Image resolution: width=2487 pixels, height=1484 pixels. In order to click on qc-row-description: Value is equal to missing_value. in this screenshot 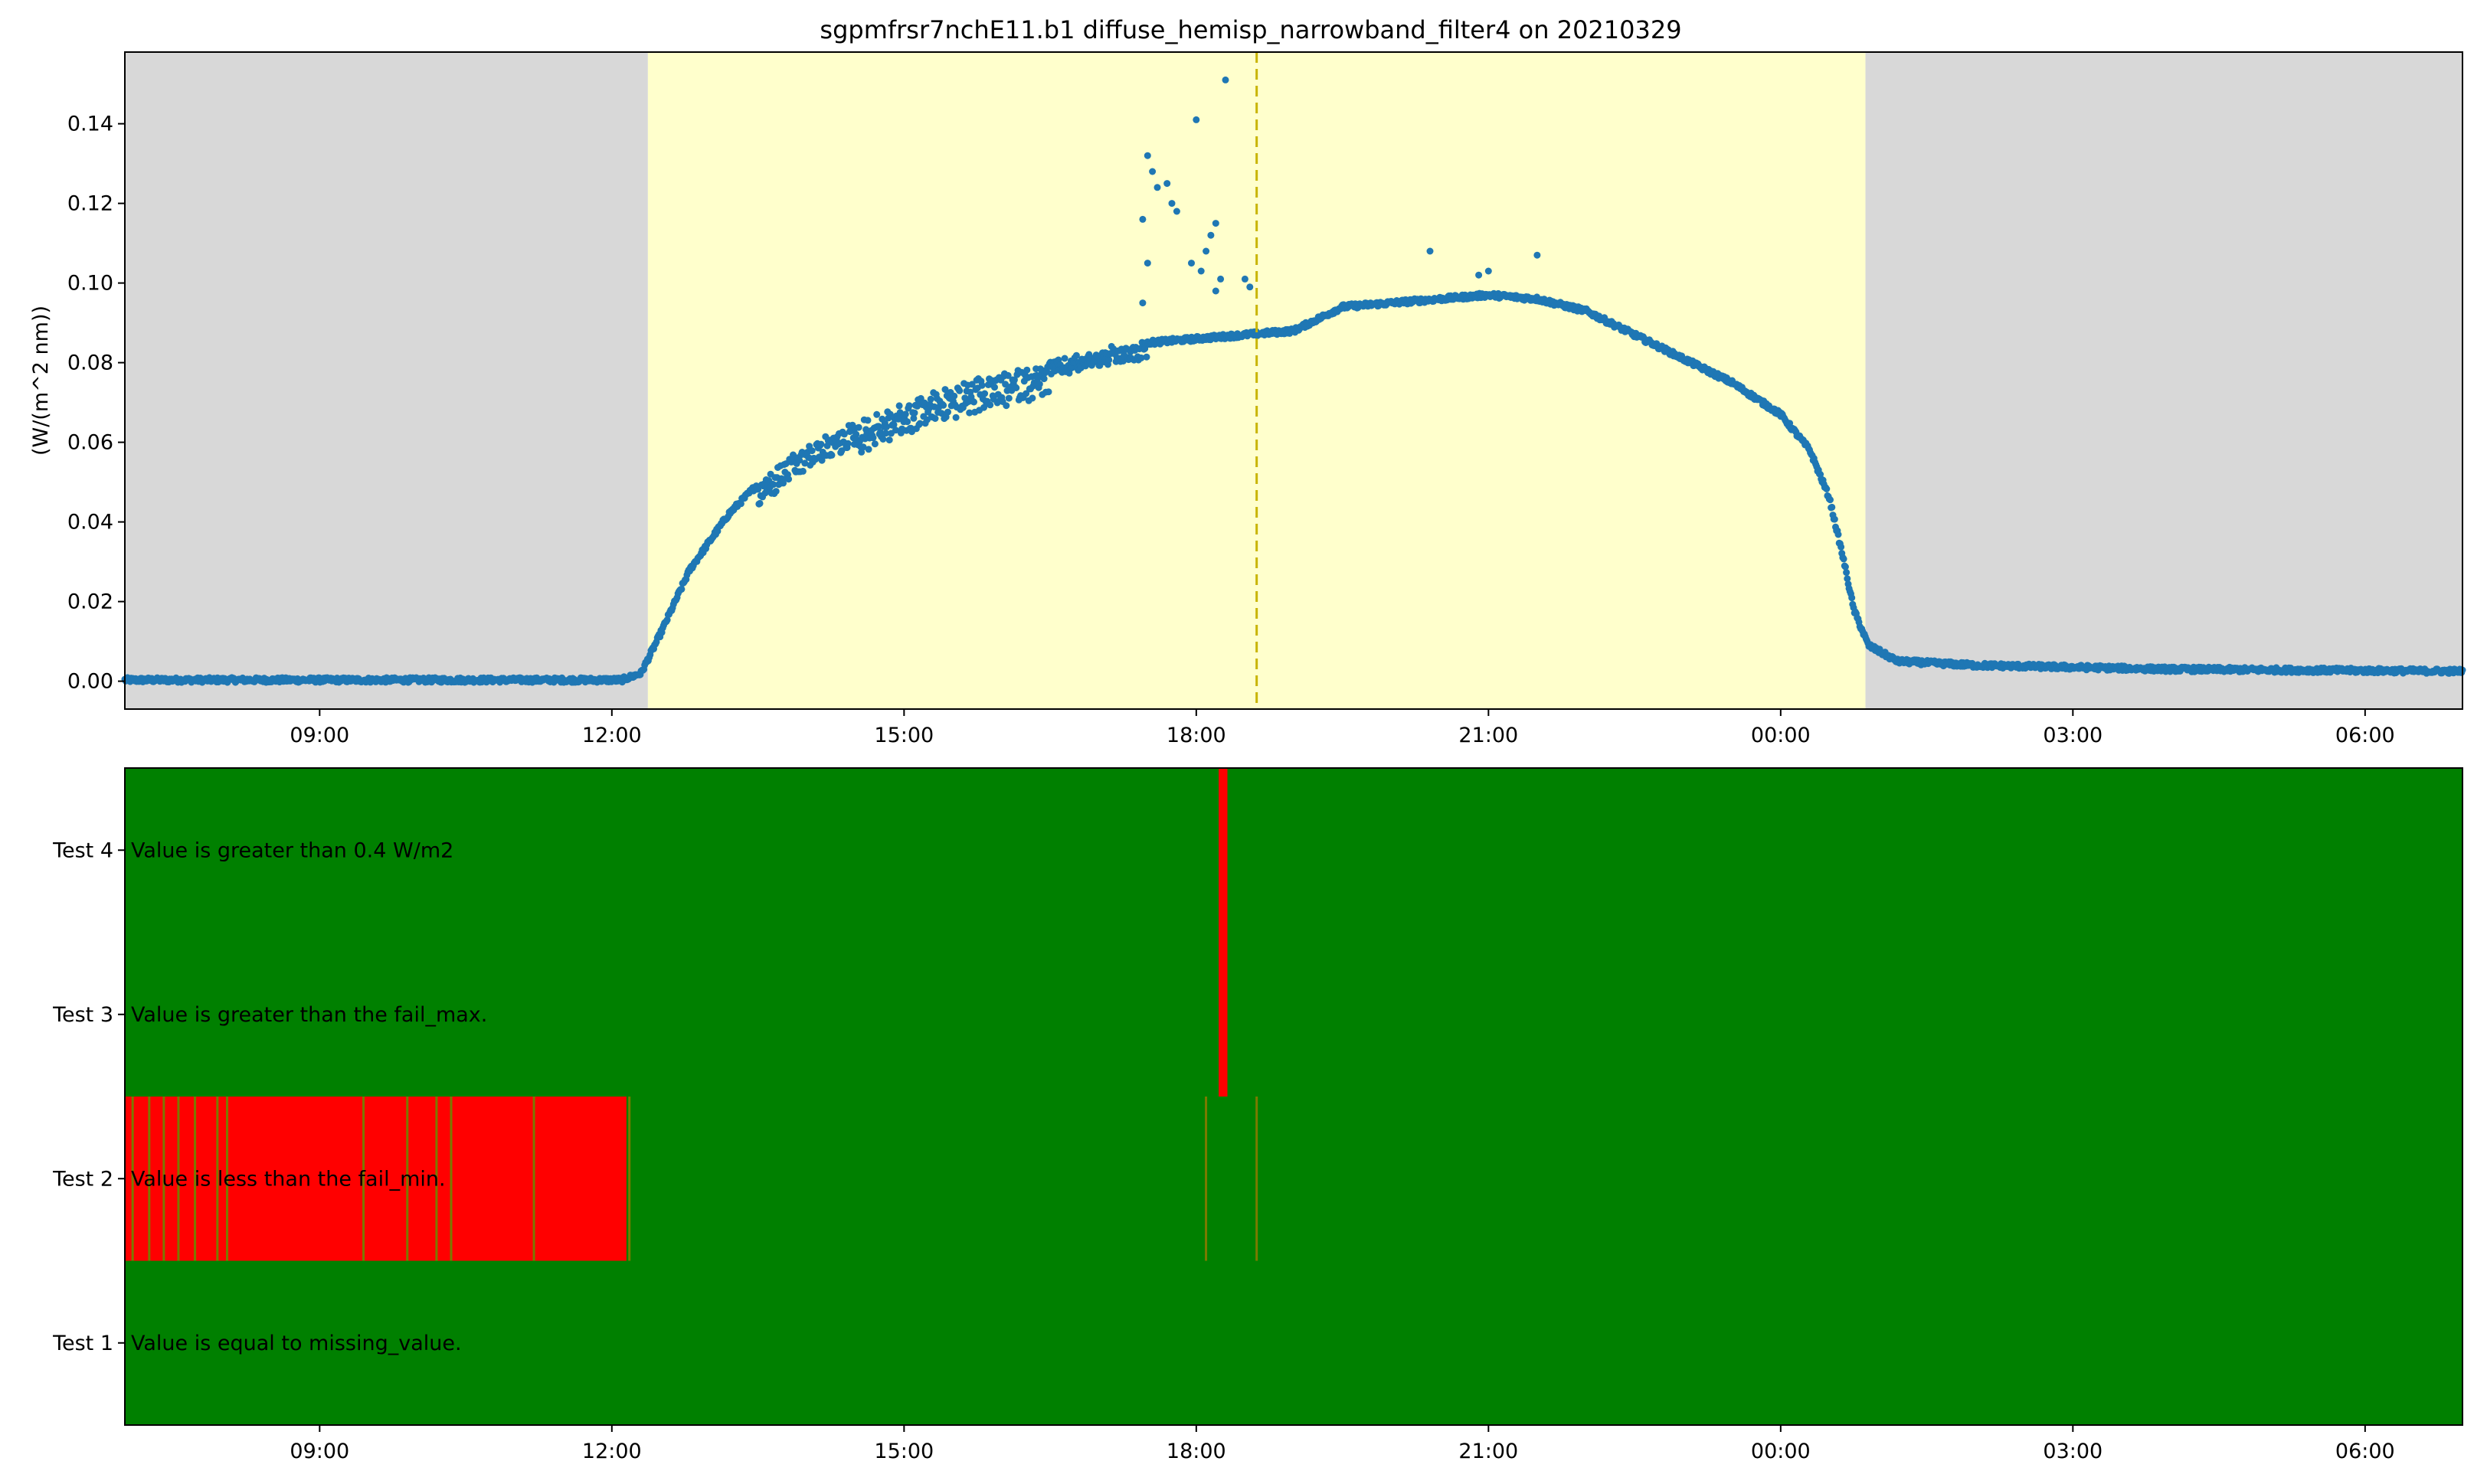, I will do `click(296, 1343)`.